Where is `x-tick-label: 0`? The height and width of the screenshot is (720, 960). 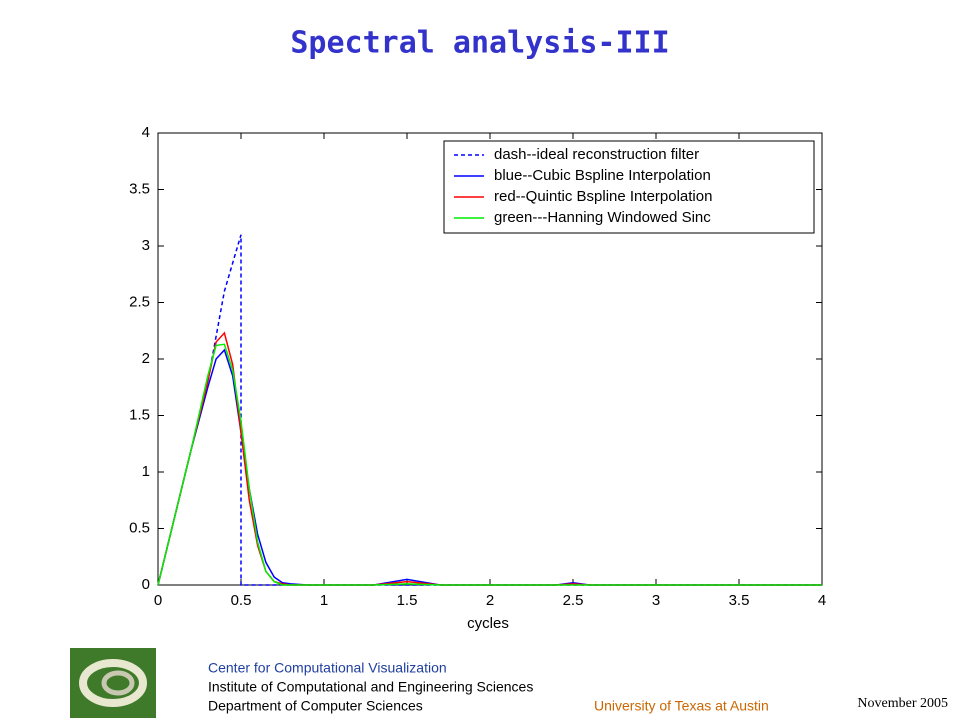 x-tick-label: 0 is located at coordinates (158, 600).